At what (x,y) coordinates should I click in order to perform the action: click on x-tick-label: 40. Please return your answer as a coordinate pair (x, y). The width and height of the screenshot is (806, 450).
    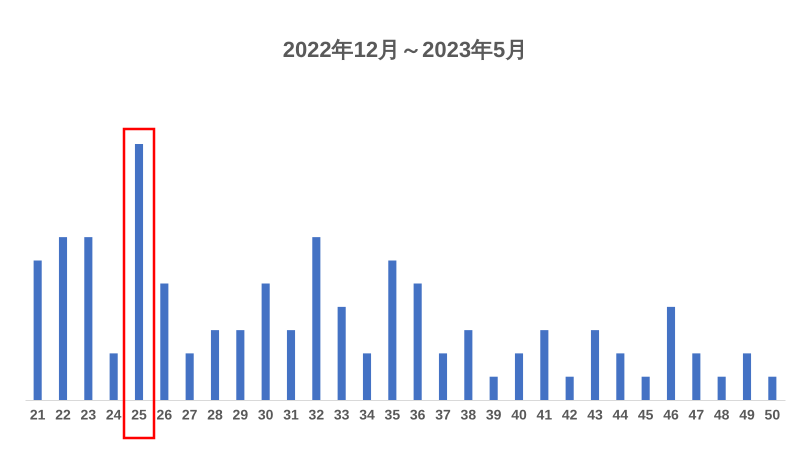
    Looking at the image, I should click on (519, 414).